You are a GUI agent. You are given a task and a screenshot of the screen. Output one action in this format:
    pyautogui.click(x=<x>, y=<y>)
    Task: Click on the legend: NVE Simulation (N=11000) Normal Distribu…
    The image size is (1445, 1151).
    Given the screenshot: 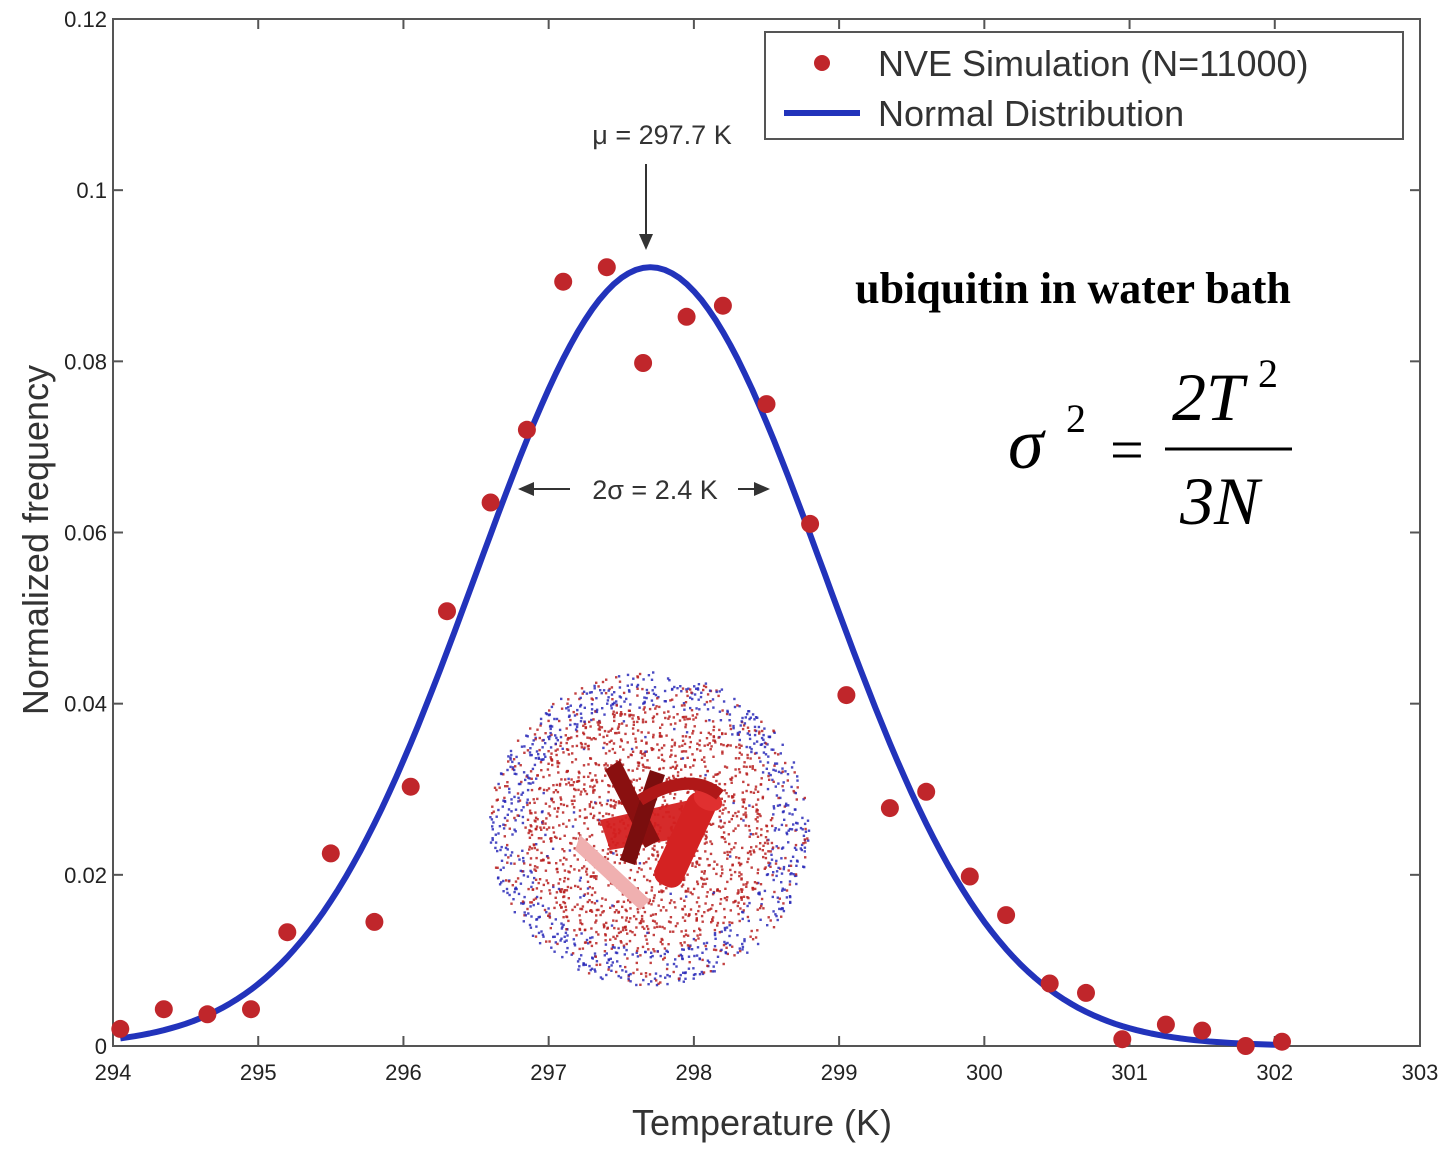 What is the action you would take?
    pyautogui.click(x=1084, y=85)
    